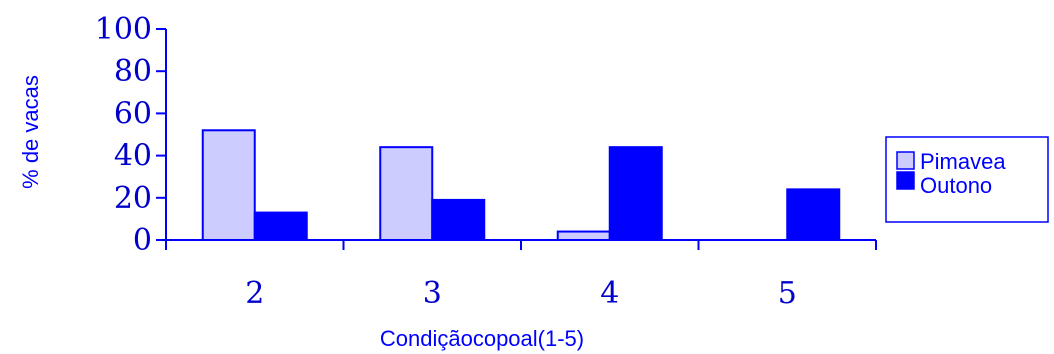 Image resolution: width=1054 pixels, height=354 pixels. What do you see at coordinates (123, 29) in the screenshot?
I see `y-tick-label: 100` at bounding box center [123, 29].